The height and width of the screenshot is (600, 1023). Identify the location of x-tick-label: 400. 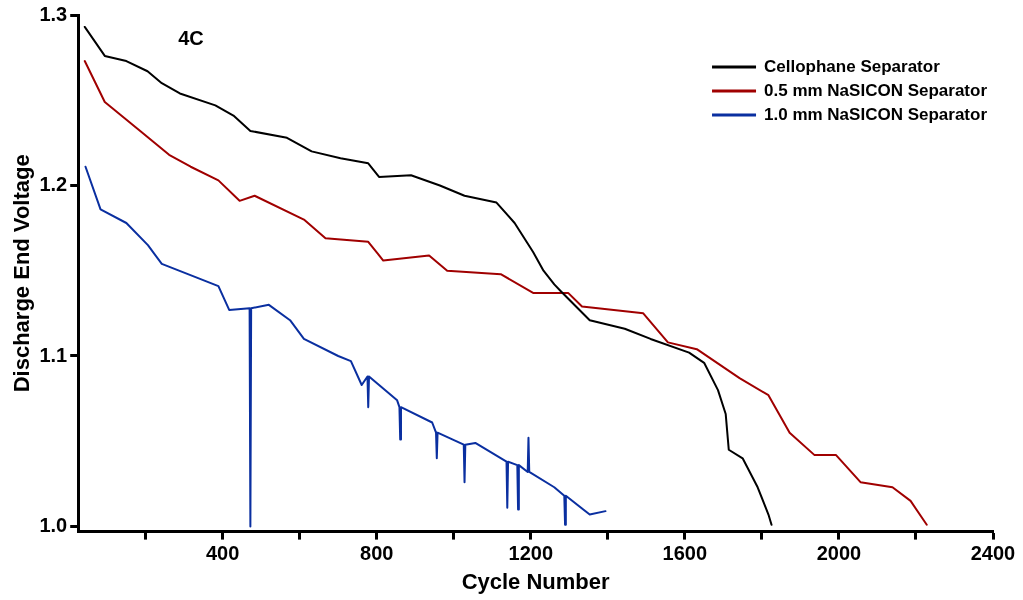
(222, 553).